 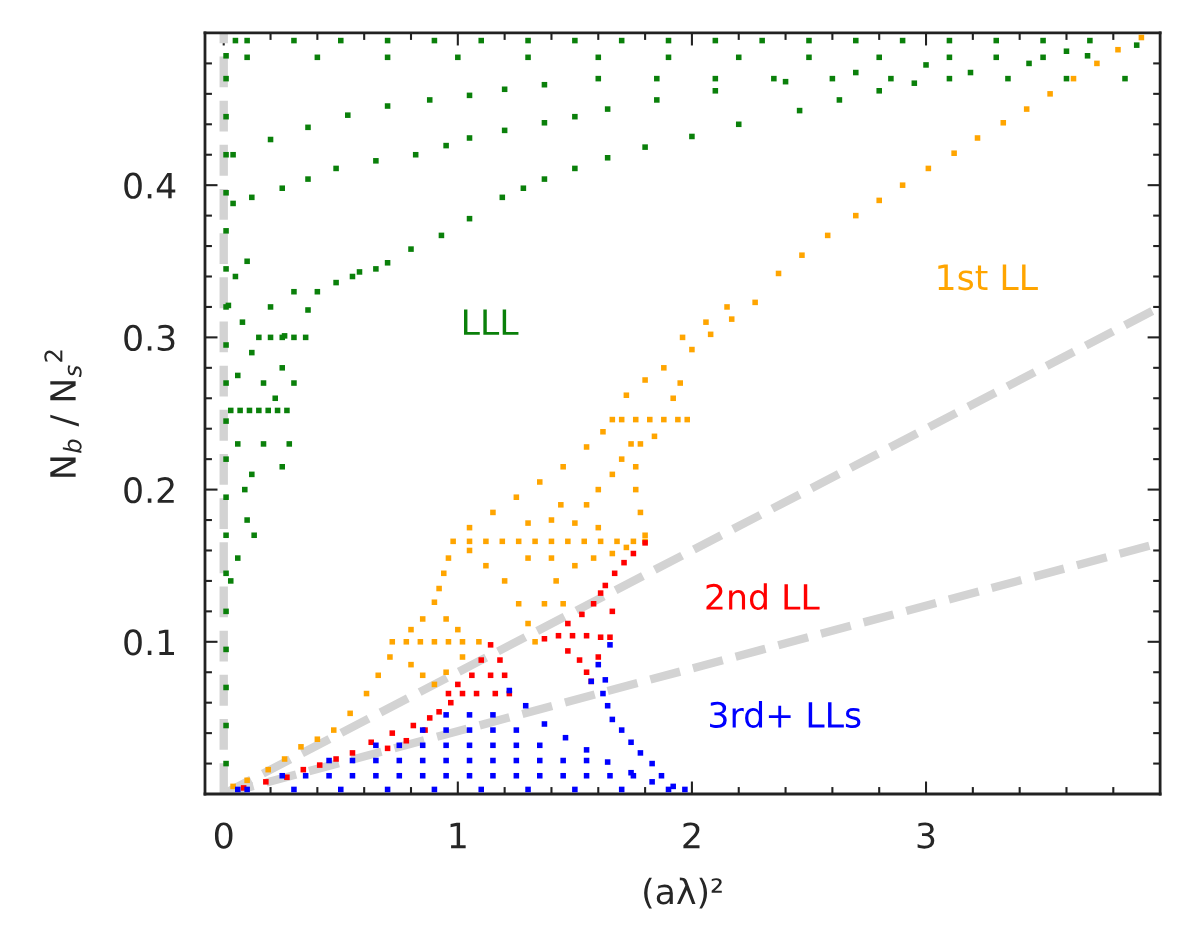 I want to click on y-tick-label: 0.1, so click(x=149, y=642).